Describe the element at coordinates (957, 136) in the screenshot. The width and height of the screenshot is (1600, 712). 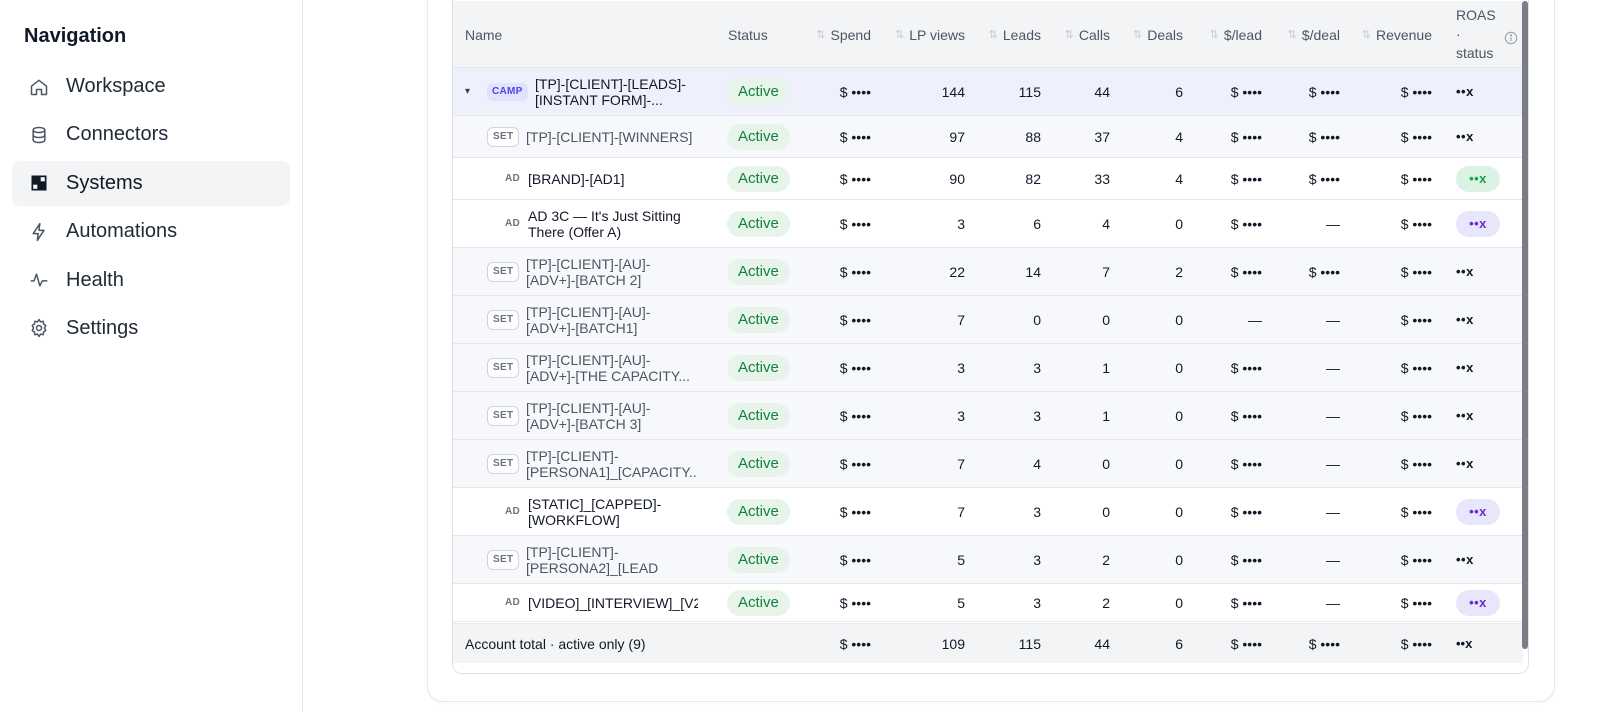
I see `cell-lp-views: 97` at that location.